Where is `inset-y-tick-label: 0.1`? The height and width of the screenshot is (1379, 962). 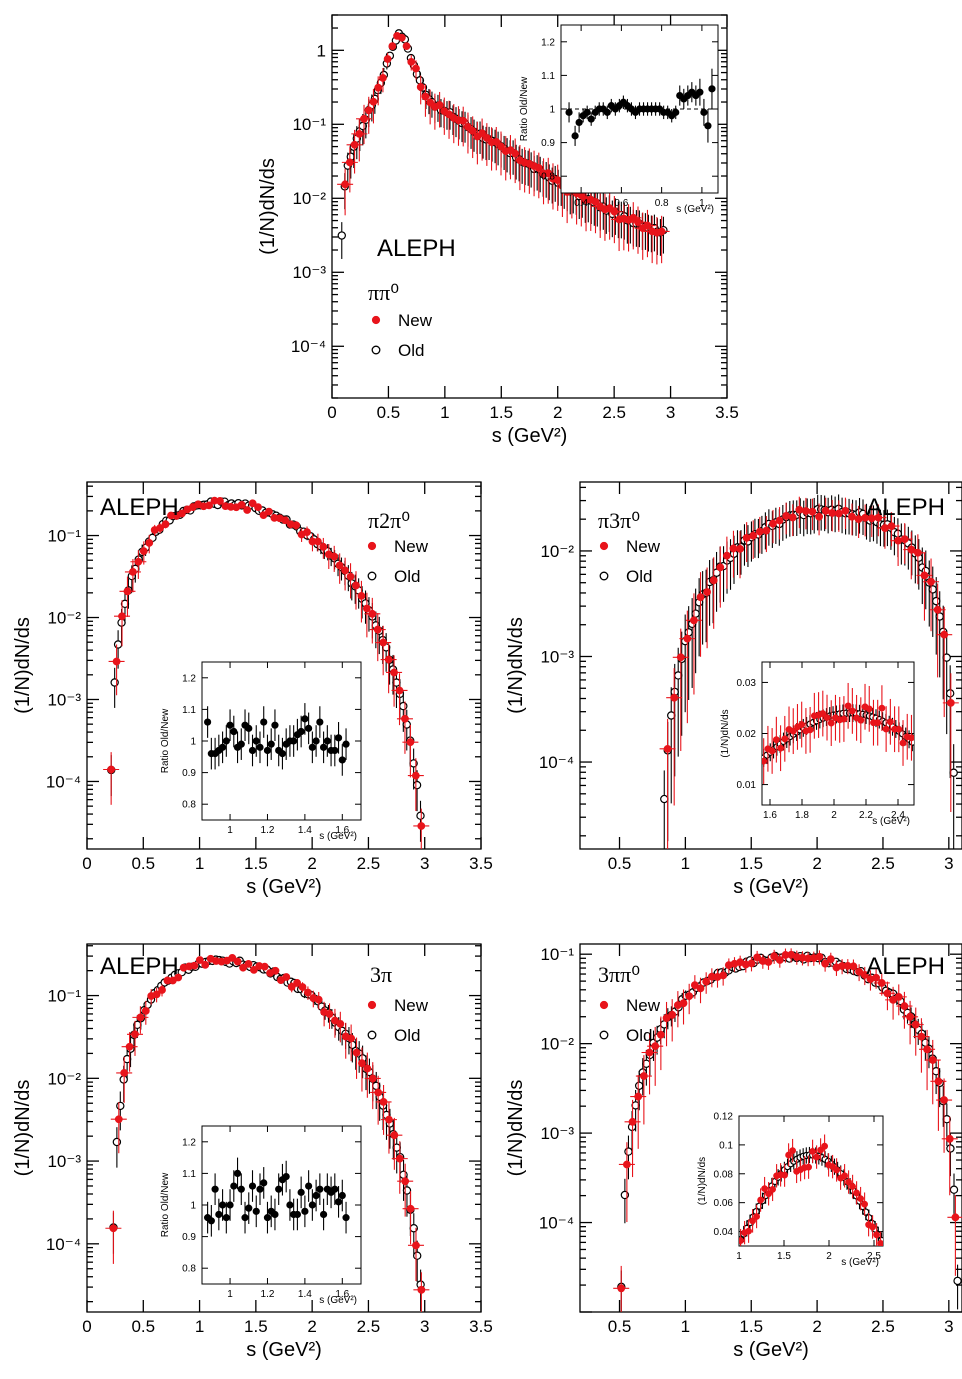
inset-y-tick-label: 0.1 is located at coordinates (726, 1145).